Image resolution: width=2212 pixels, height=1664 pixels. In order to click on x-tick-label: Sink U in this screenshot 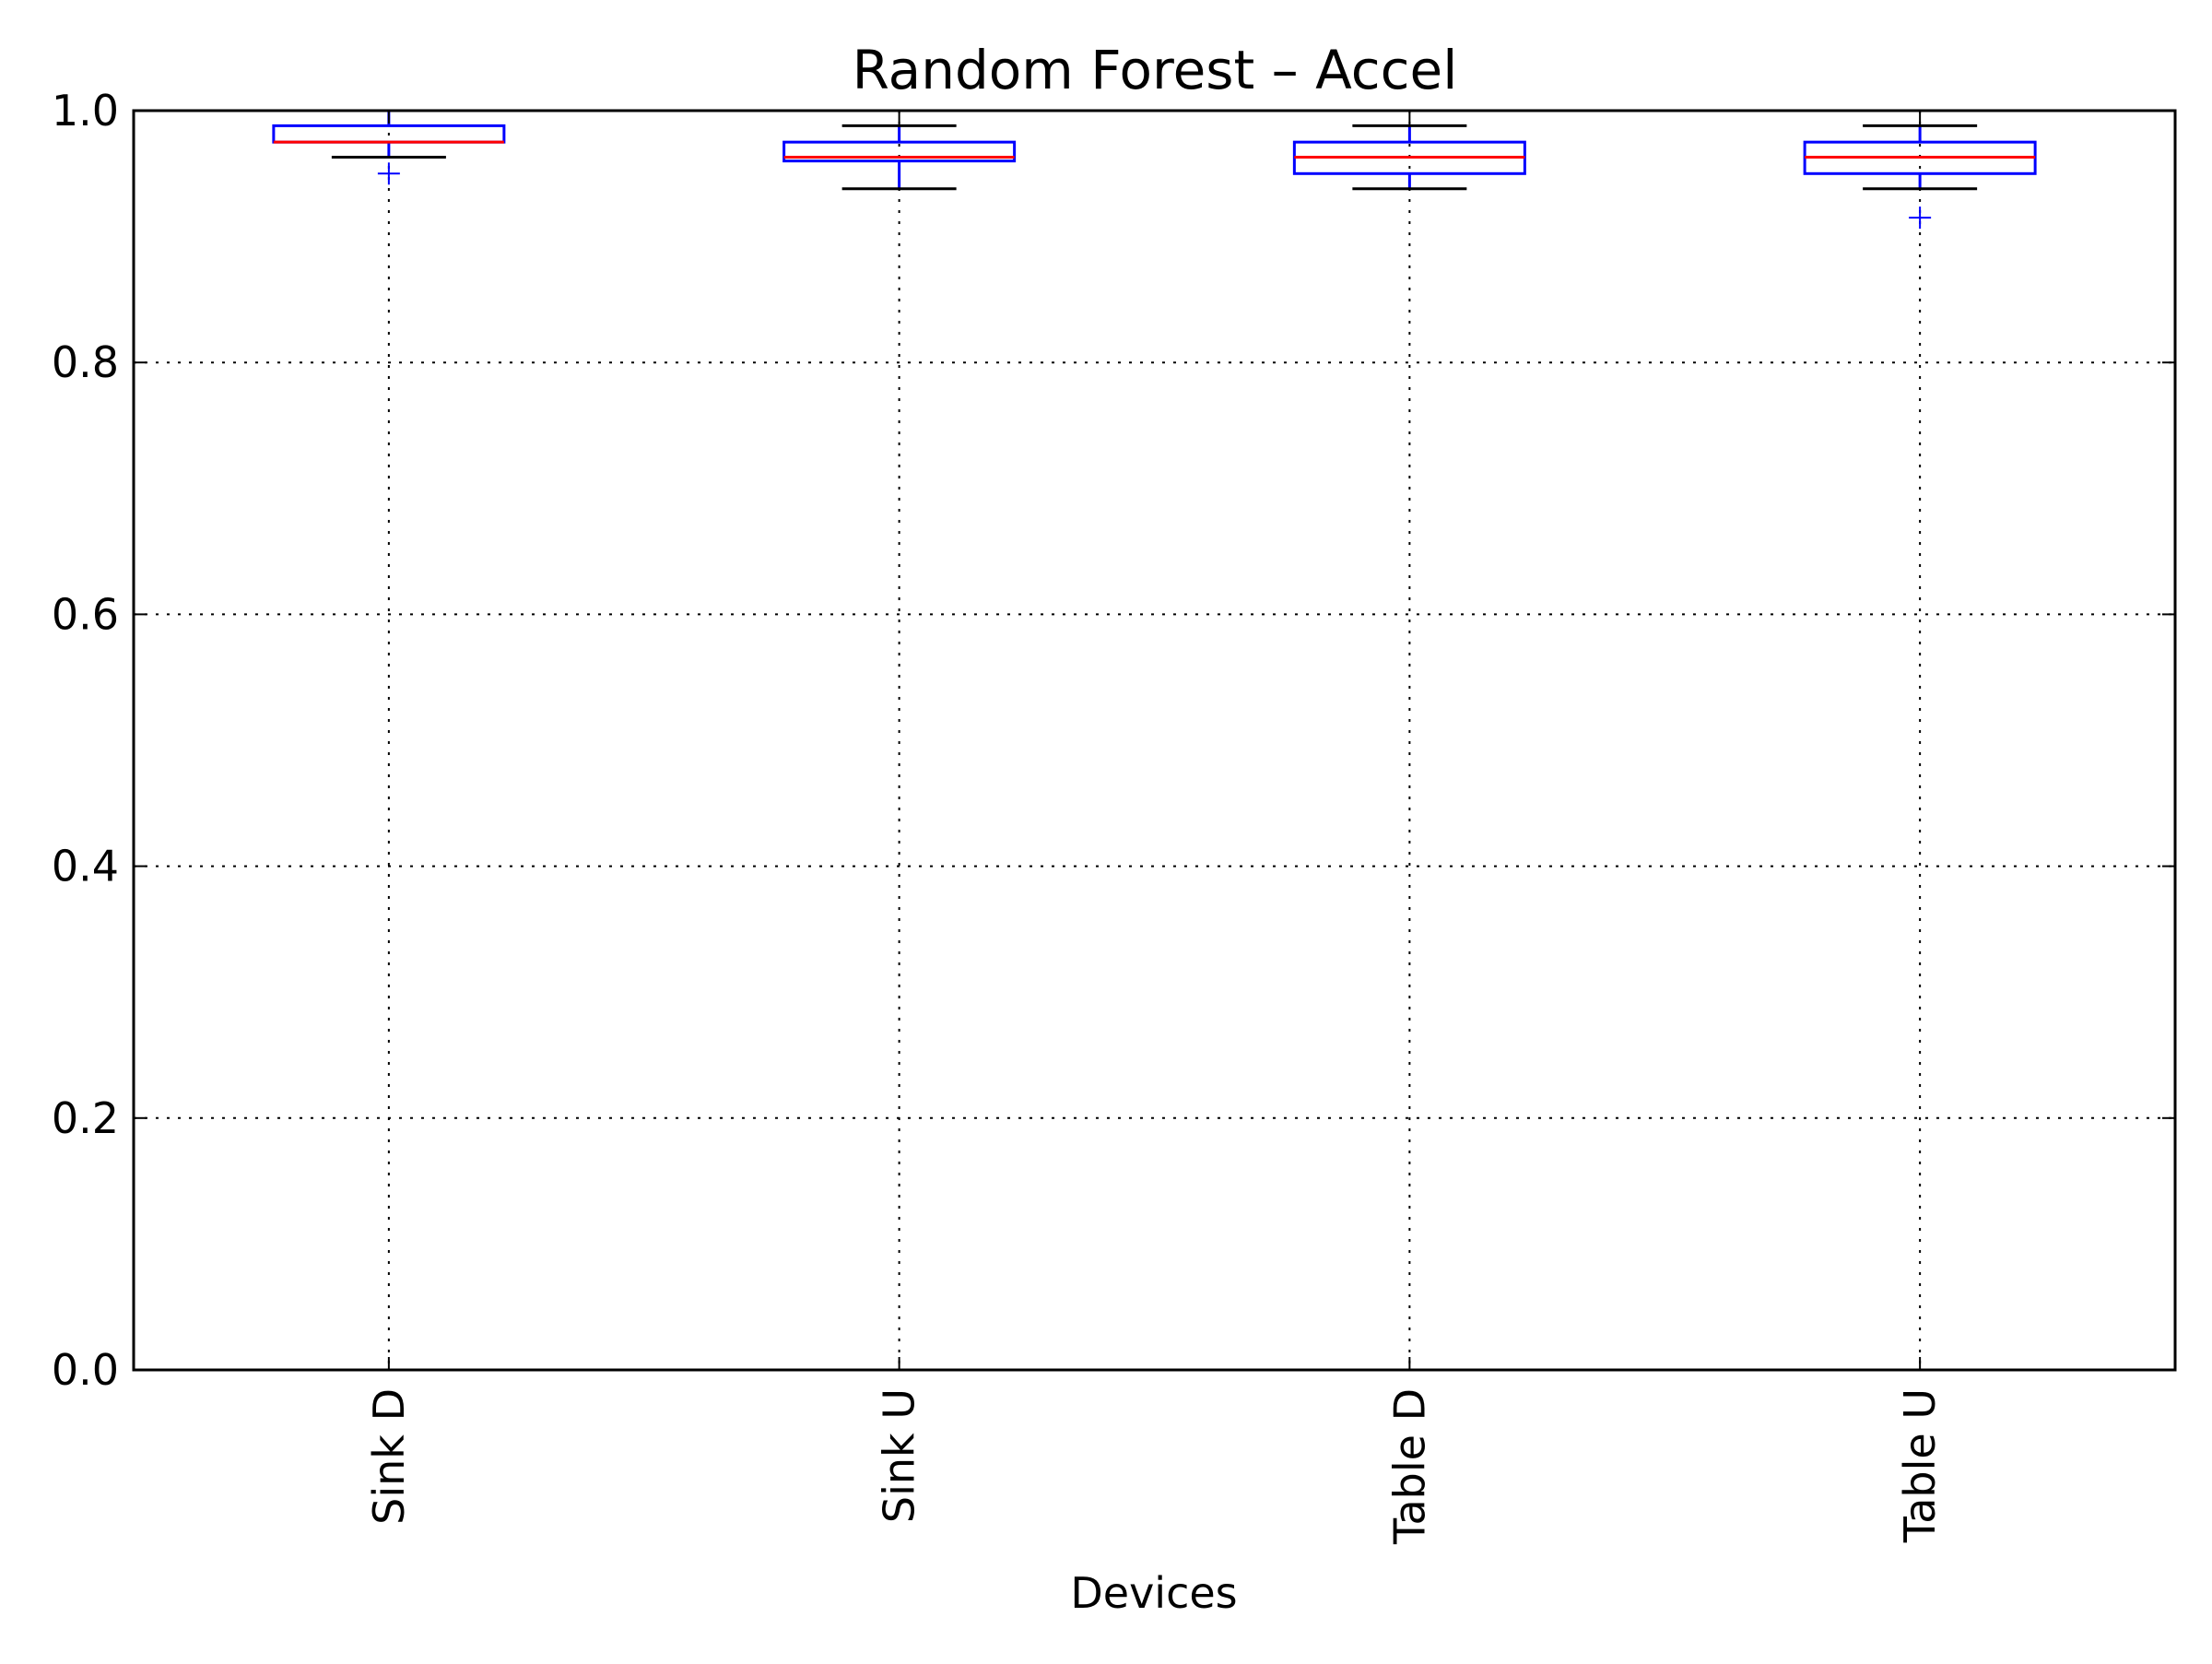, I will do `click(899, 1455)`.